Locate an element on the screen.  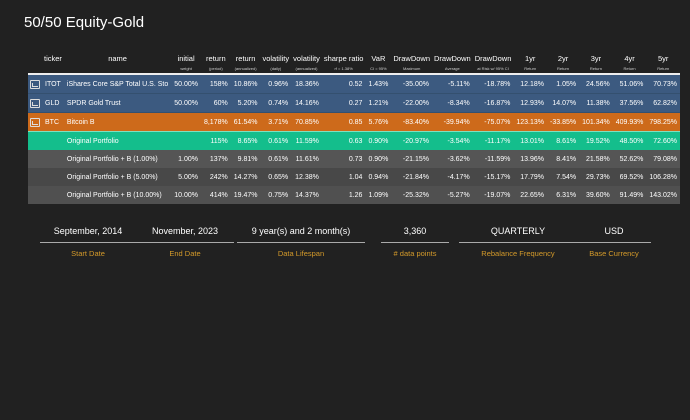
column-header: 4yr Return is located at coordinates (630, 63).